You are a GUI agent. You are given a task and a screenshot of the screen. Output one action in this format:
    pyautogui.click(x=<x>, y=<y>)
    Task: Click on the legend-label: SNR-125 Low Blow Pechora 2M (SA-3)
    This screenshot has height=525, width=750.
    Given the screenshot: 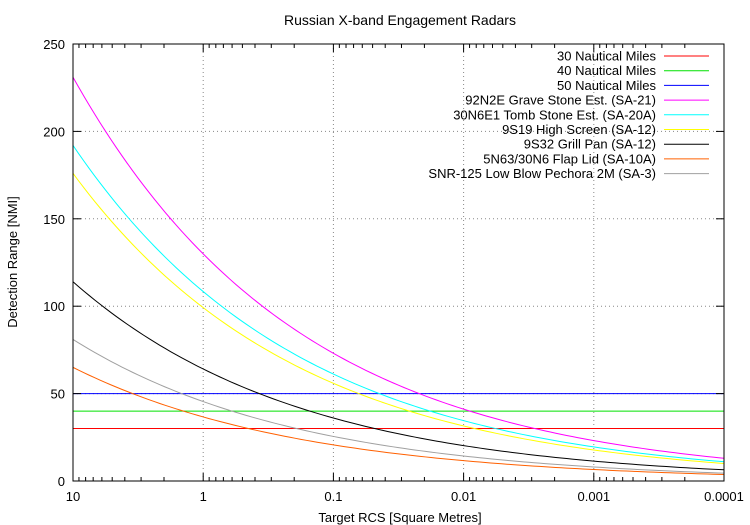 What is the action you would take?
    pyautogui.click(x=542, y=173)
    